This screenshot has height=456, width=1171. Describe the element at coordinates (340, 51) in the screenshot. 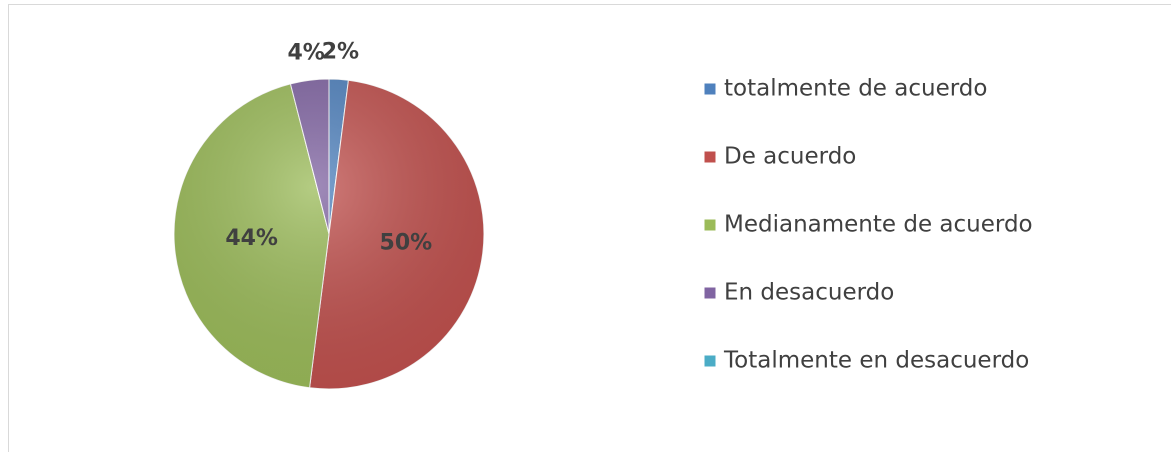

I see `data-label: 2%` at that location.